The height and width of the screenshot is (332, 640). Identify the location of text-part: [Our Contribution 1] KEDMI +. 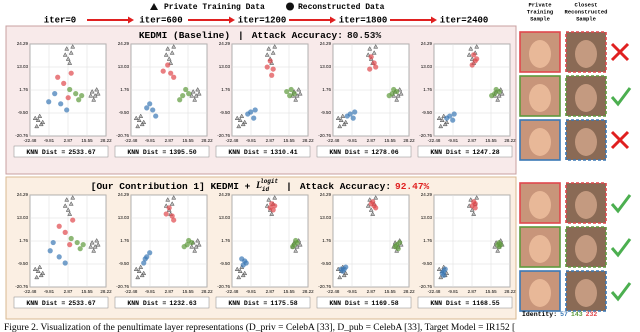
(173, 186).